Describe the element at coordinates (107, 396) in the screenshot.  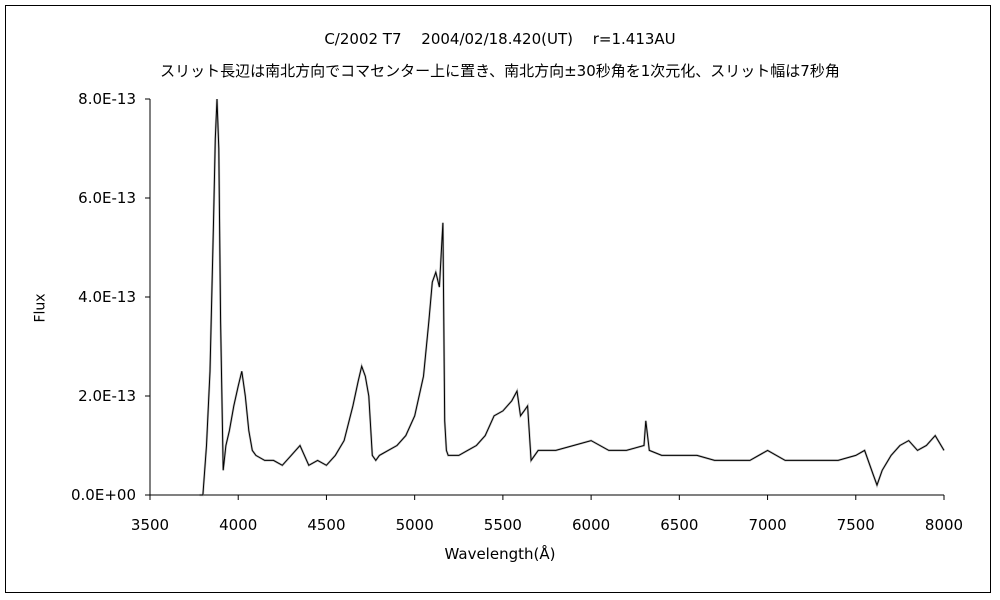
I see `y-tick-label: 2.0E-13` at that location.